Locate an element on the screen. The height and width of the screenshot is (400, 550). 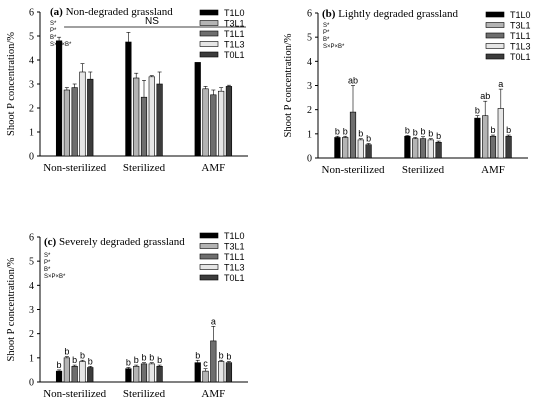
x-category-label: AMF is located at coordinates (213, 168).